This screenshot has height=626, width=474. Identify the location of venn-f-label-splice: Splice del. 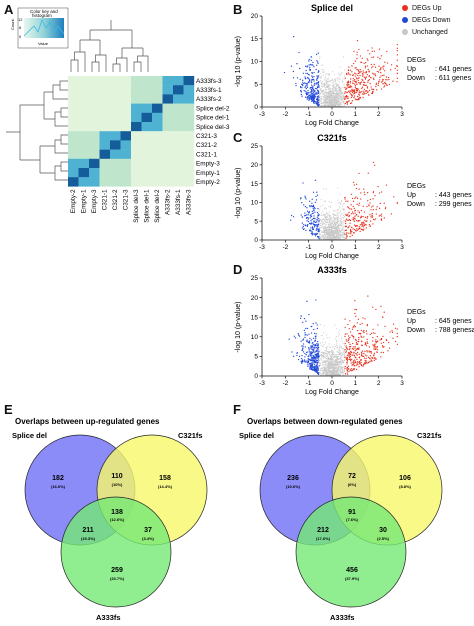
(256, 435).